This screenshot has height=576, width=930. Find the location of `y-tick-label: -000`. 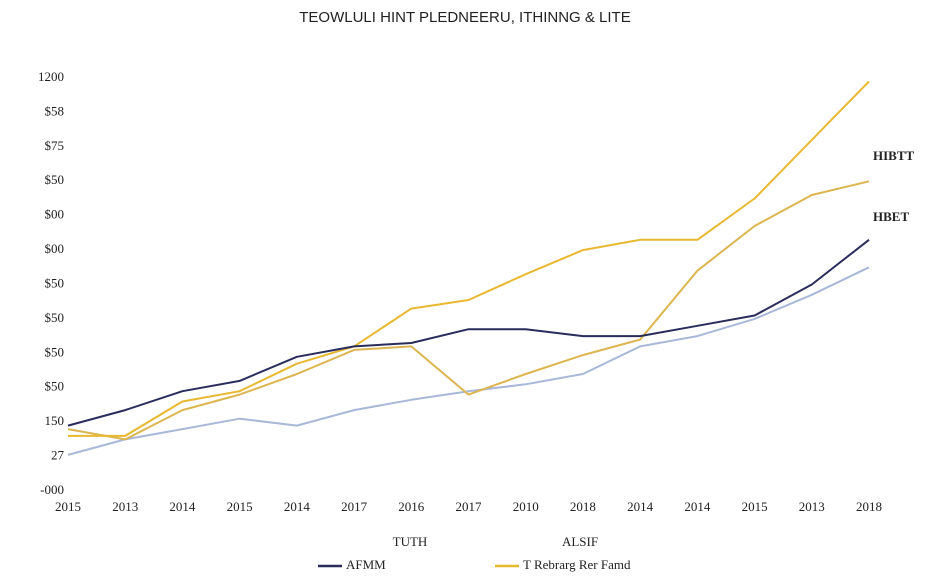

y-tick-label: -000 is located at coordinates (52, 489).